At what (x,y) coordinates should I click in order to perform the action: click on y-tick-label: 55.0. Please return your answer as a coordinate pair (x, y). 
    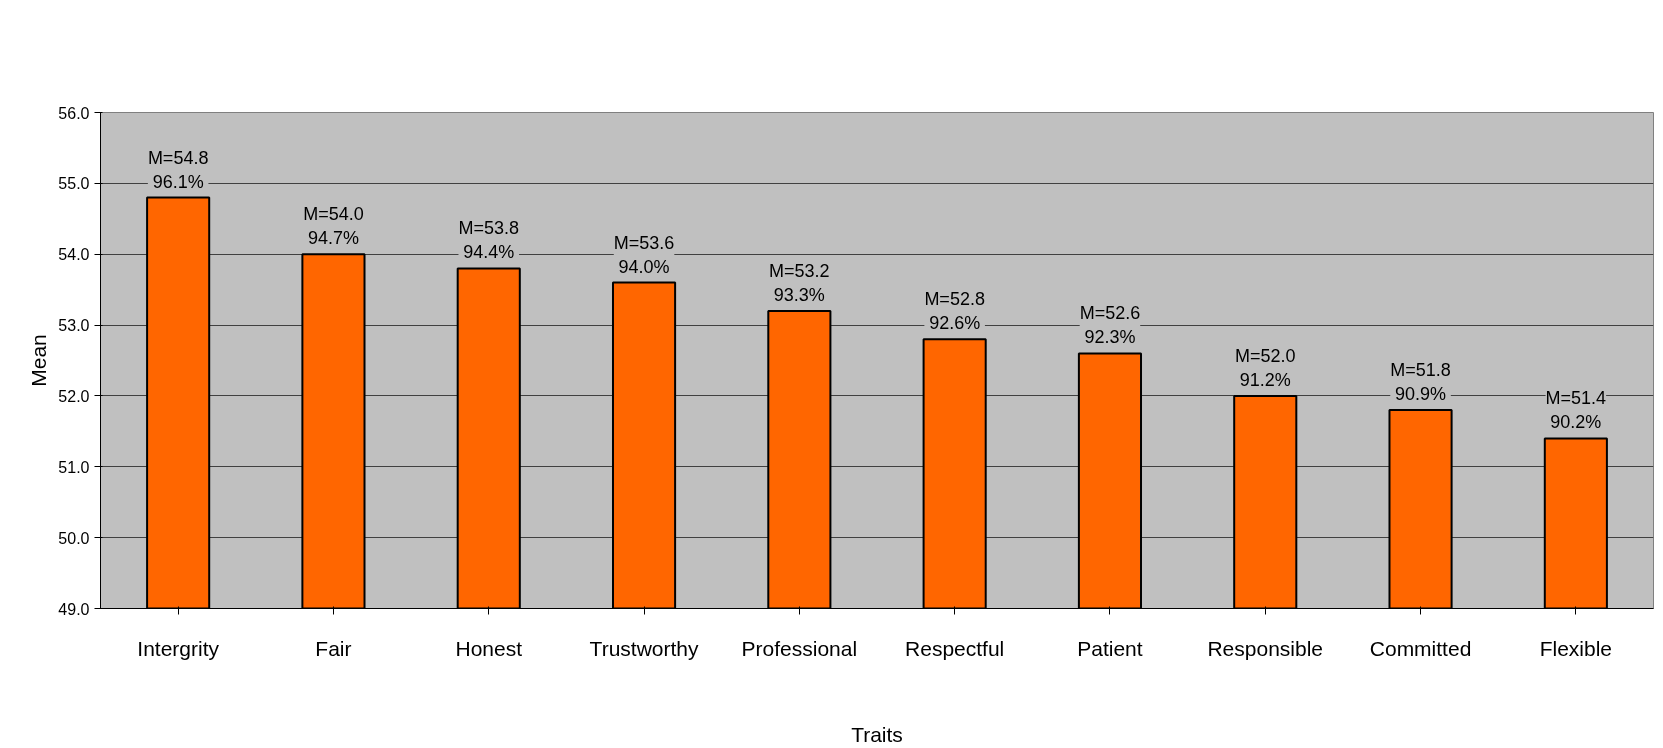
    Looking at the image, I should click on (74, 184).